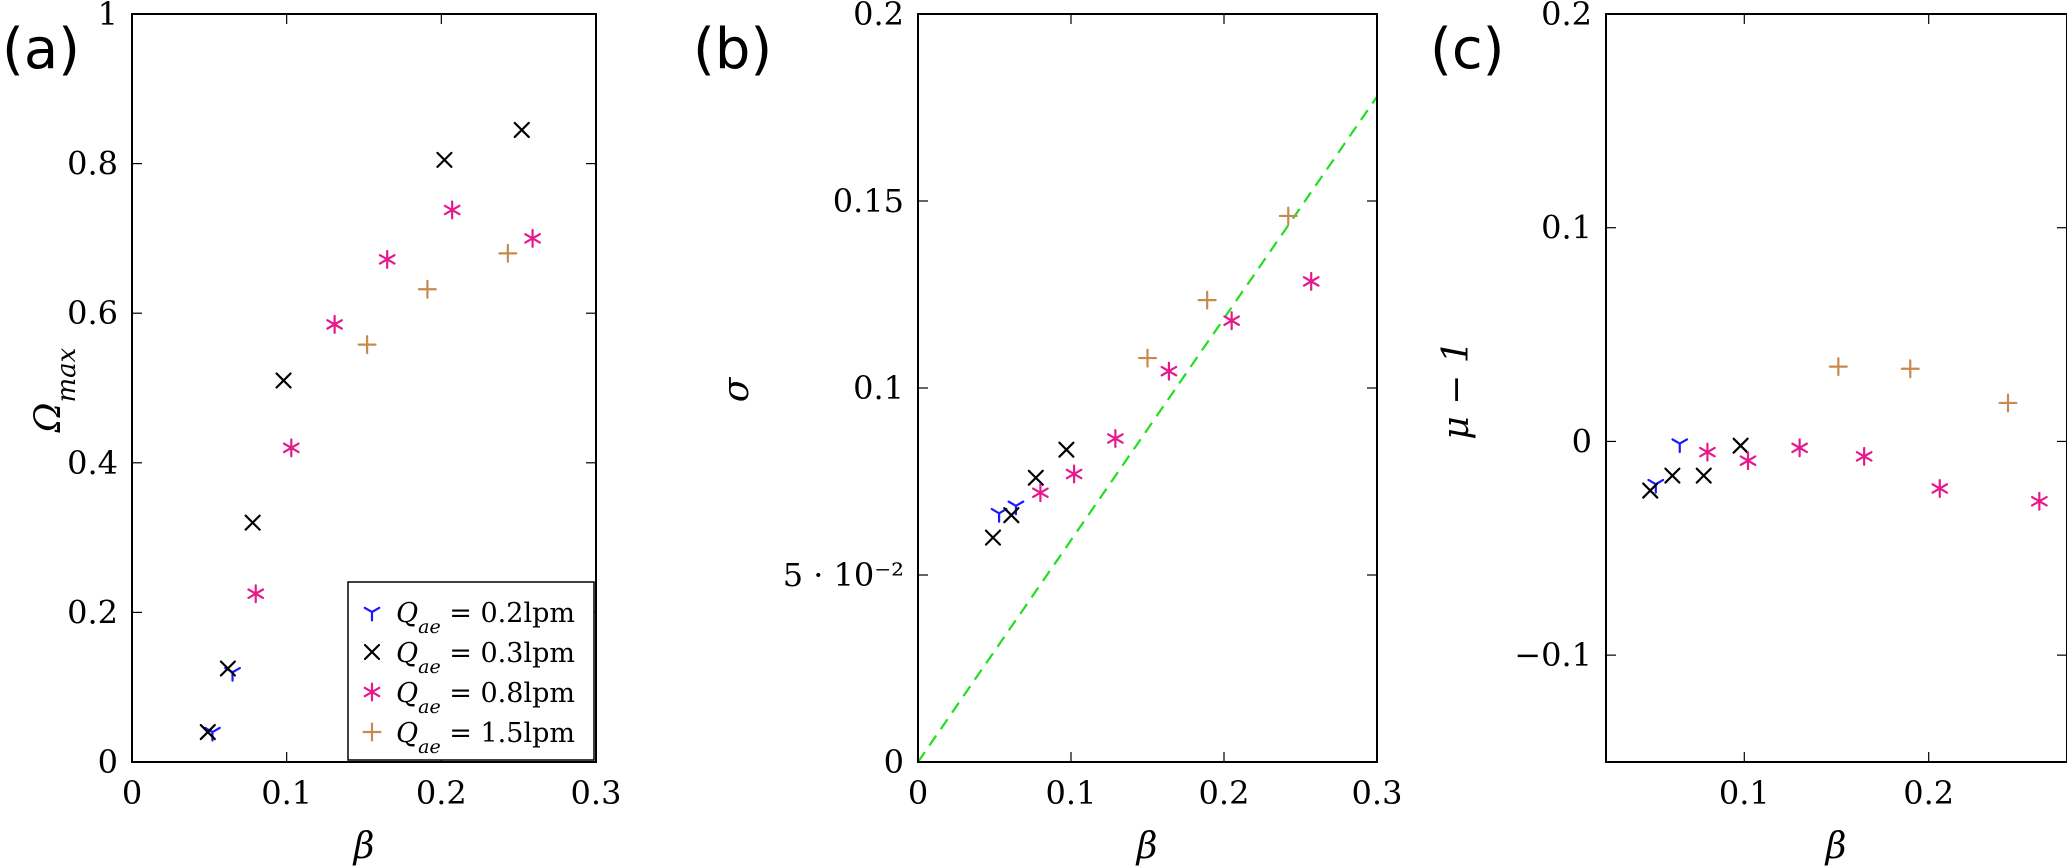 The width and height of the screenshot is (2067, 866). I want to click on y-axis-label: σ, so click(736, 389).